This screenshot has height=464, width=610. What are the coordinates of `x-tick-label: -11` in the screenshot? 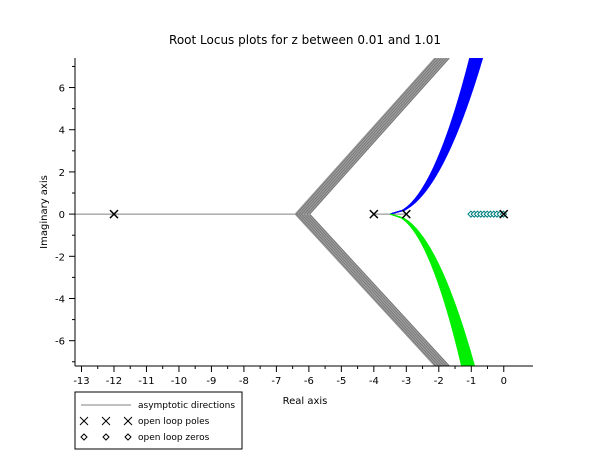 It's located at (146, 381).